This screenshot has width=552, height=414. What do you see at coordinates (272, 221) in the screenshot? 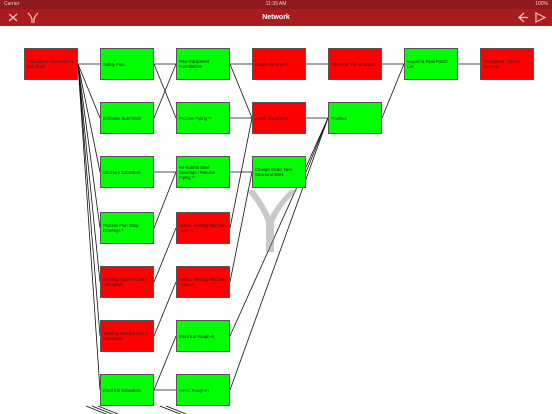
I see `watermark-logo` at bounding box center [272, 221].